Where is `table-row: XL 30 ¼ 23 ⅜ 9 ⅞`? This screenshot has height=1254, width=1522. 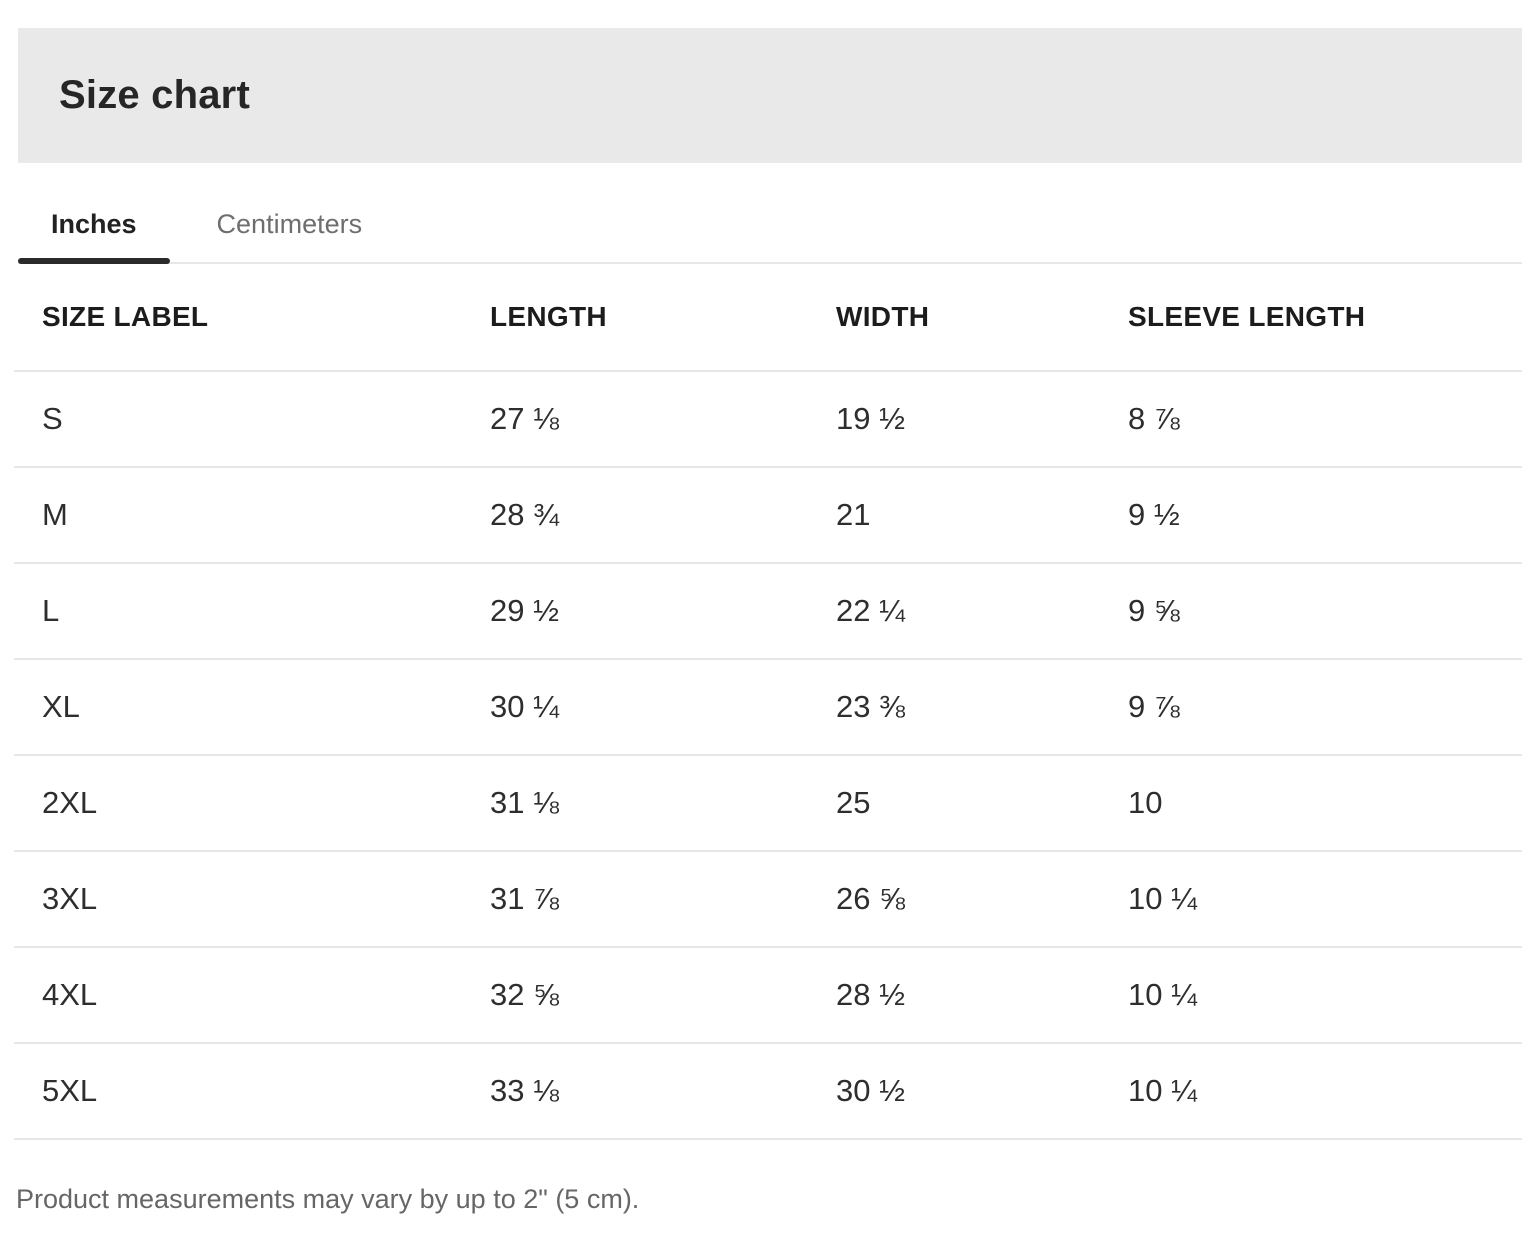
table-row: XL 30 ¼ 23 ⅜ 9 ⅞ is located at coordinates (768, 706).